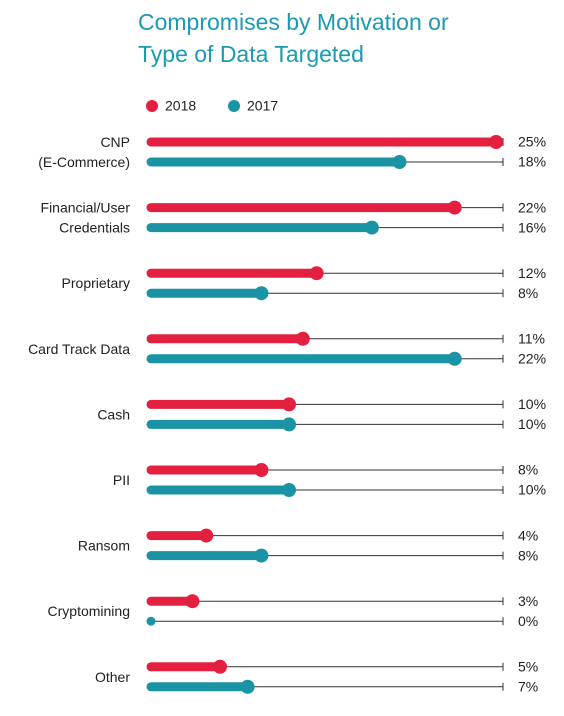 This screenshot has width=564, height=716. I want to click on legend-label: 2017, so click(262, 106).